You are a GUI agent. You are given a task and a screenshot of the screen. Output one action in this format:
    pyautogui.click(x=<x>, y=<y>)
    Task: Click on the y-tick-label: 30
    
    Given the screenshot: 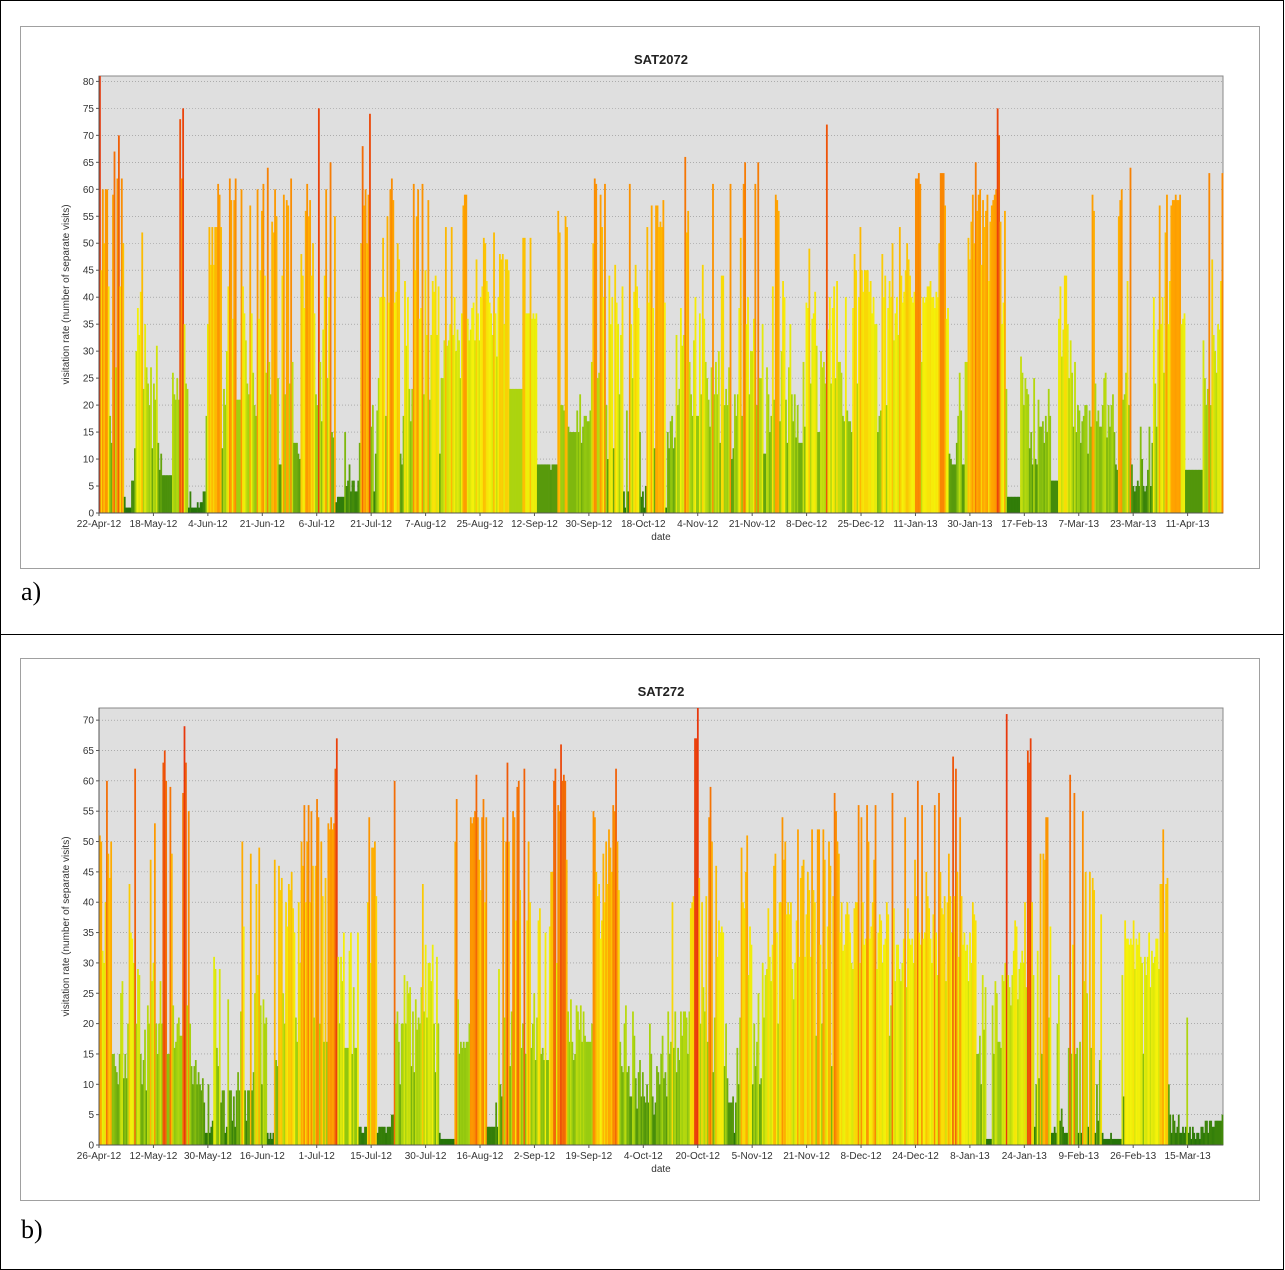 What is the action you would take?
    pyautogui.click(x=89, y=352)
    